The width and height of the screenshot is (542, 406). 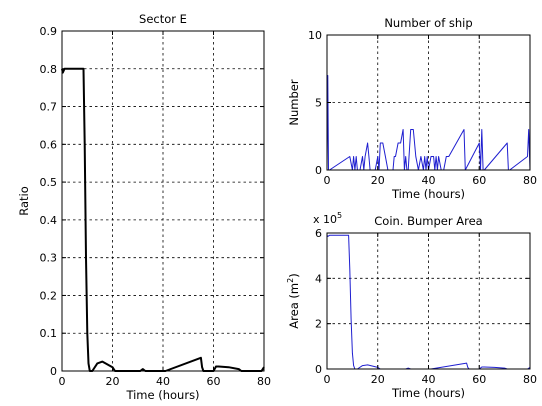 What do you see at coordinates (325, 219) in the screenshot?
I see `y-axis-exponent-base: x 10` at bounding box center [325, 219].